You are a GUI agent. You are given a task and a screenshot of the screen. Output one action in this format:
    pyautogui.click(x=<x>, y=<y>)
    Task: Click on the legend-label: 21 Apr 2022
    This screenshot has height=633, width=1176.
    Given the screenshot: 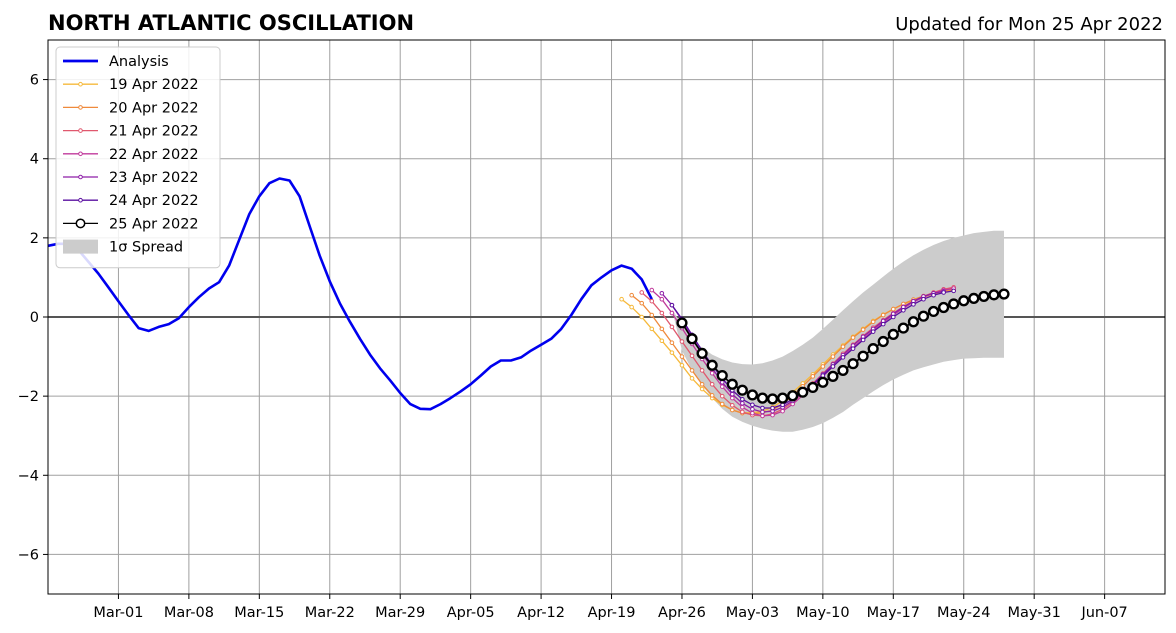 What is the action you would take?
    pyautogui.click(x=154, y=132)
    